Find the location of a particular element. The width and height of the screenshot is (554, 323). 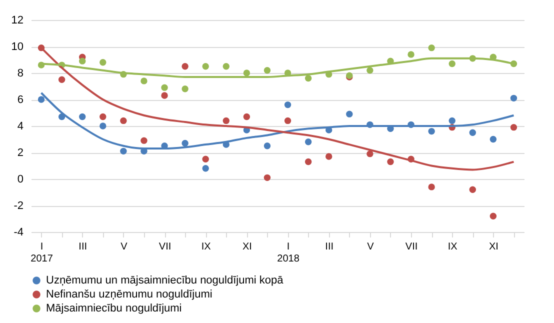

y-tick-label: -2 is located at coordinates (19, 206).